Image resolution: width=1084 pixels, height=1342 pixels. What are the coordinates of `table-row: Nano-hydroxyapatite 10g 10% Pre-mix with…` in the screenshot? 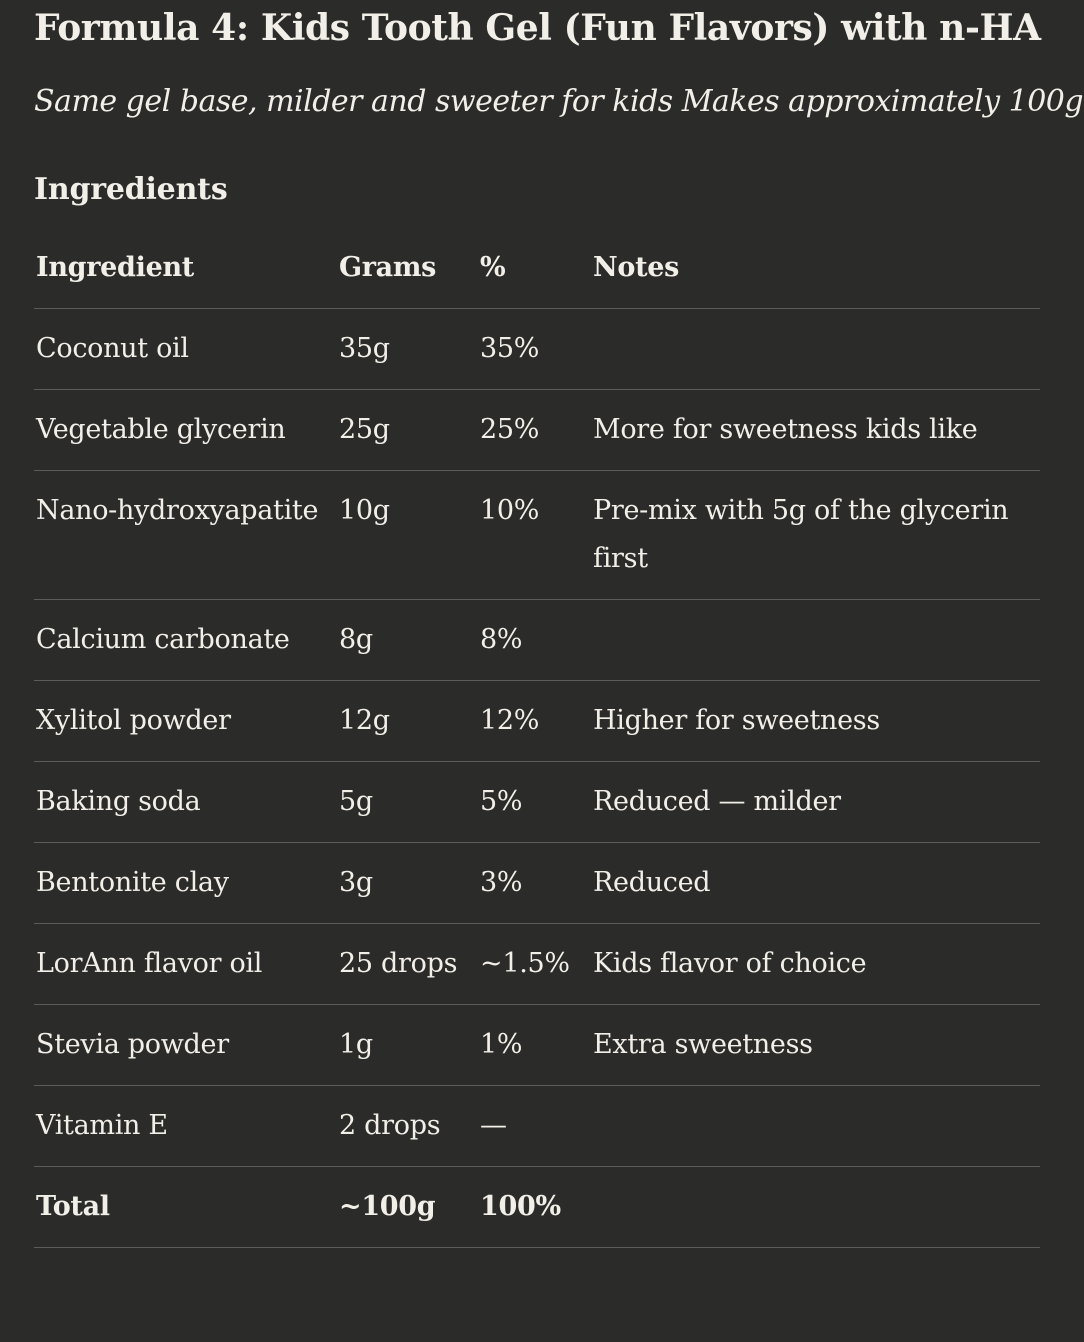 It's located at (537, 535).